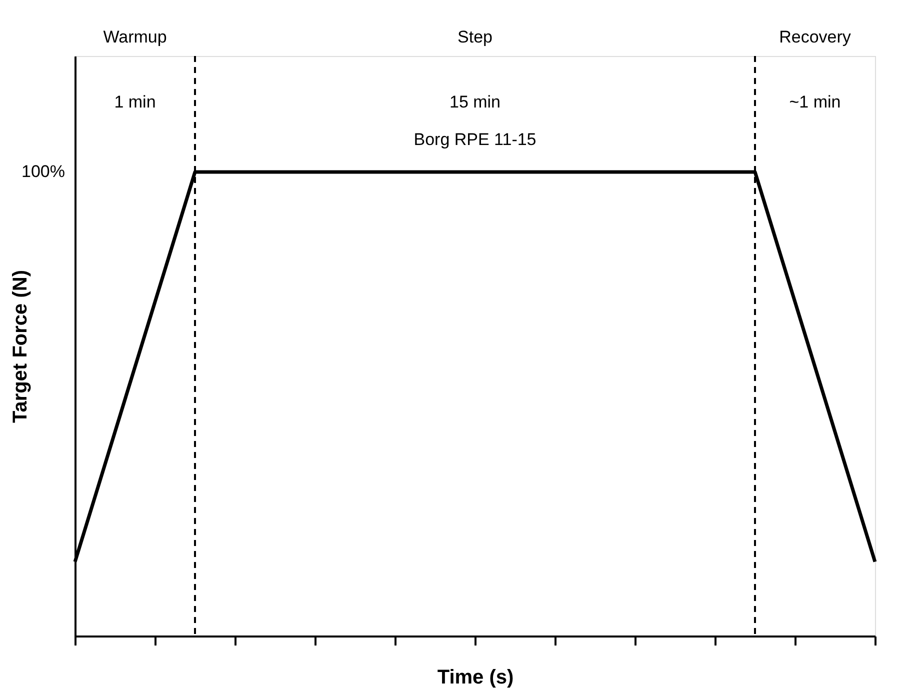  What do you see at coordinates (475, 677) in the screenshot?
I see `x-axis-title: Time (s)` at bounding box center [475, 677].